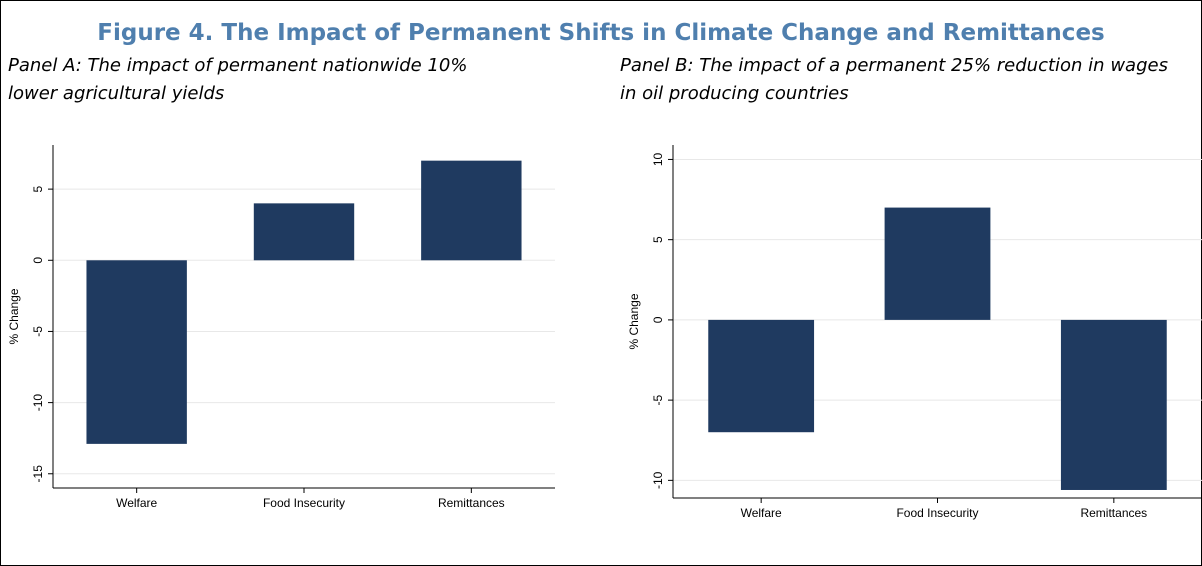 The image size is (1202, 566). What do you see at coordinates (658, 159) in the screenshot?
I see `y-tick-label: 10` at bounding box center [658, 159].